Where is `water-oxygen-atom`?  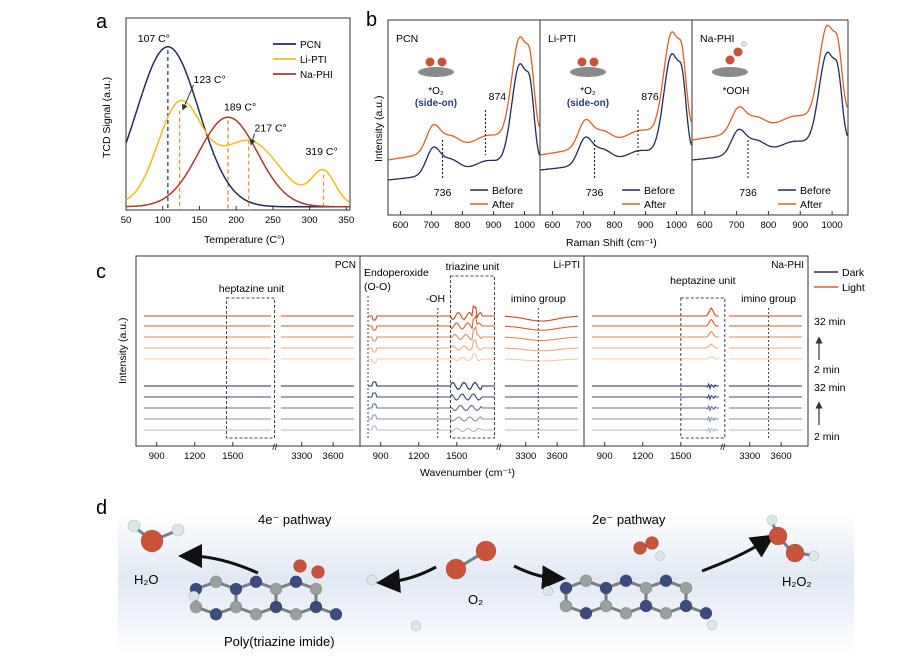 water-oxygen-atom is located at coordinates (152, 541).